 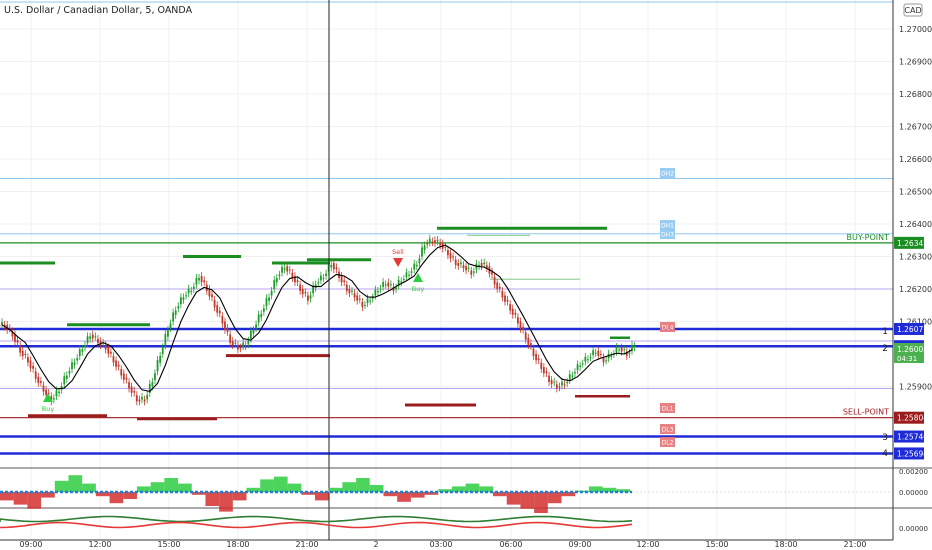 I want to click on price-label-box, so click(x=909, y=436).